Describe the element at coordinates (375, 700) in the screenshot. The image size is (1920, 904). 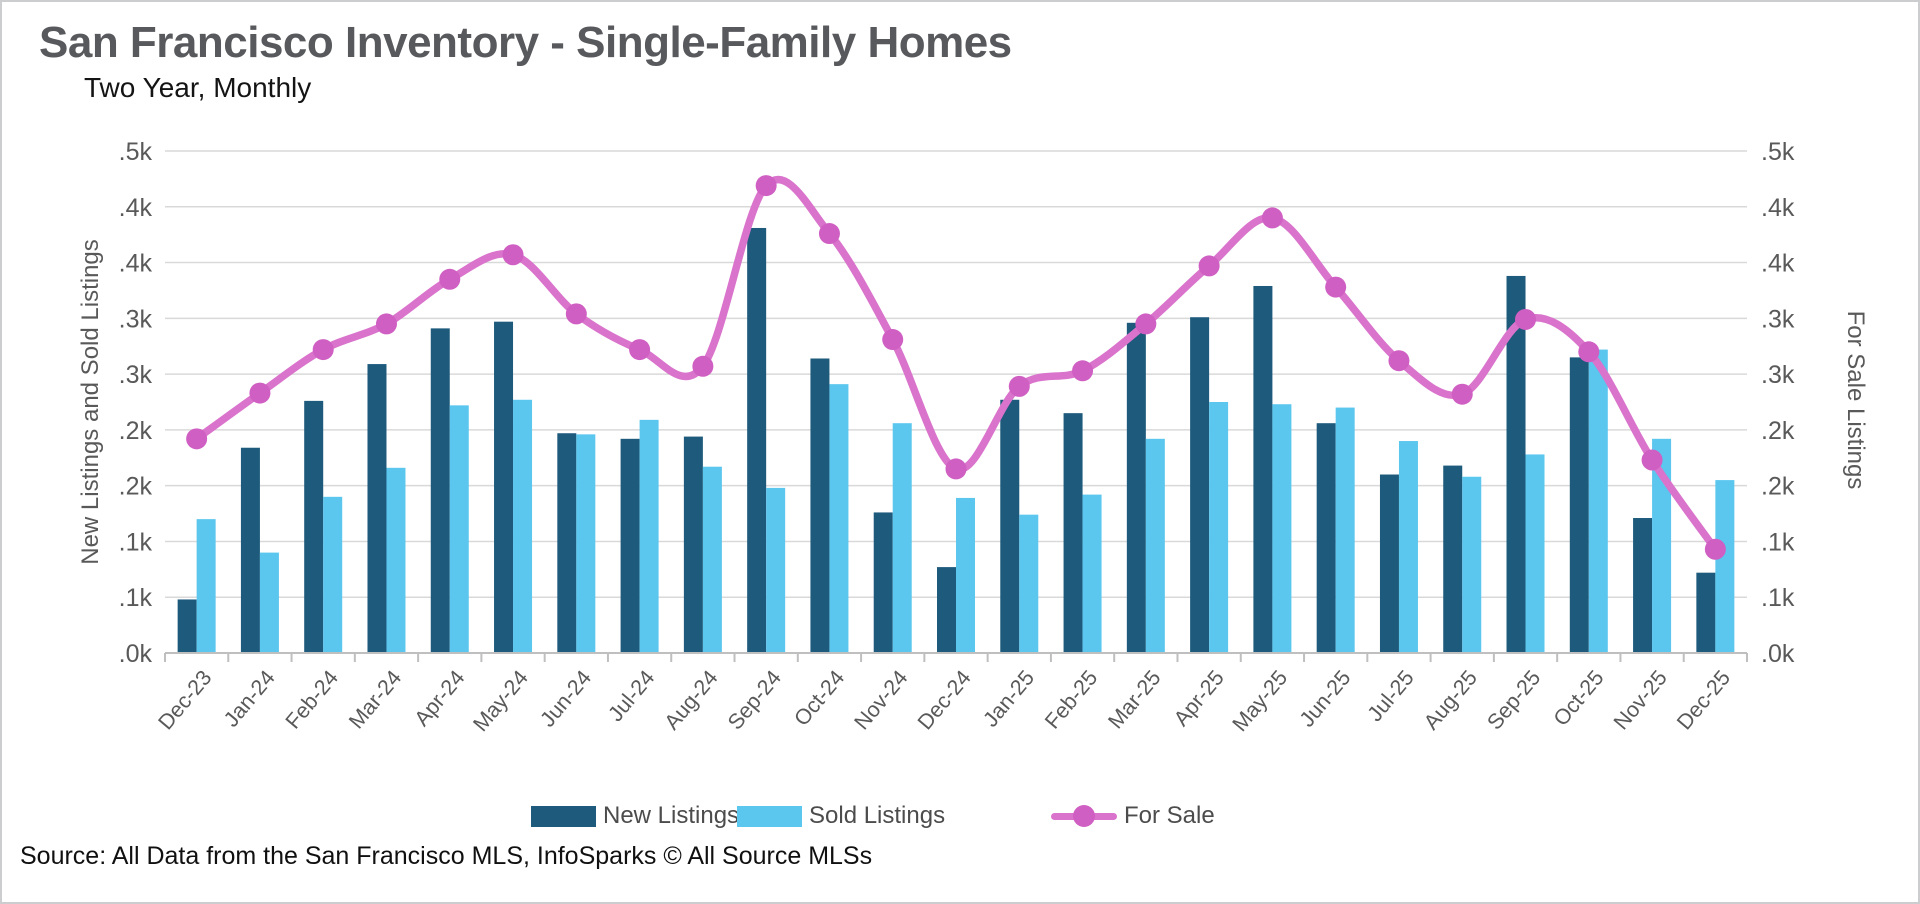
I see `x-axis-label: Mar-24` at that location.